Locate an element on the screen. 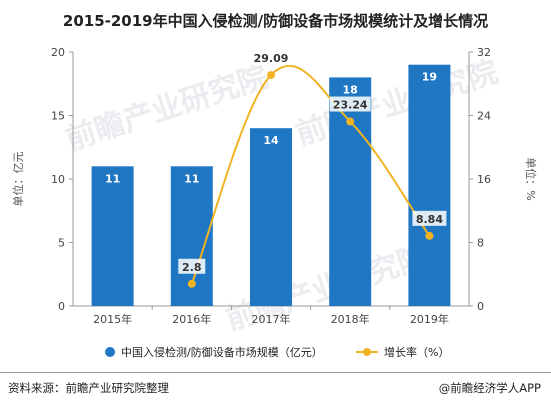 This screenshot has width=551, height=408. source-note: 资料来源：前瞻产业研究院整理 is located at coordinates (88, 388).